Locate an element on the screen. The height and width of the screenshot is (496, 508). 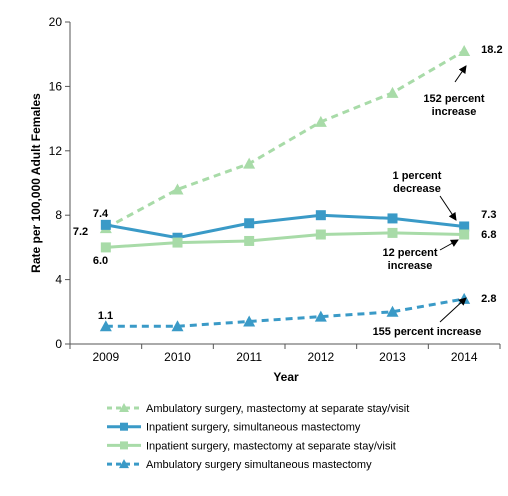
data-label: 6.0 is located at coordinates (100, 261).